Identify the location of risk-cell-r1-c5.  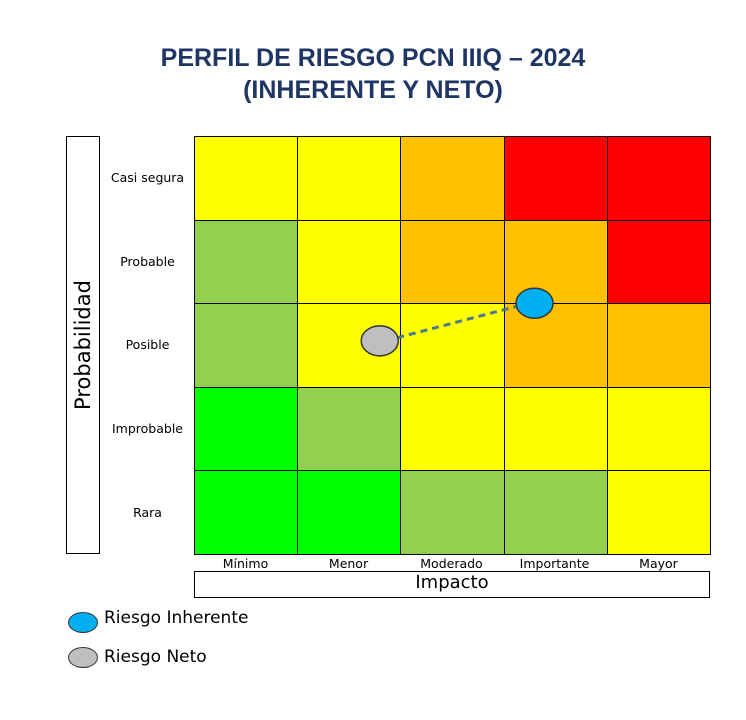
(658, 178).